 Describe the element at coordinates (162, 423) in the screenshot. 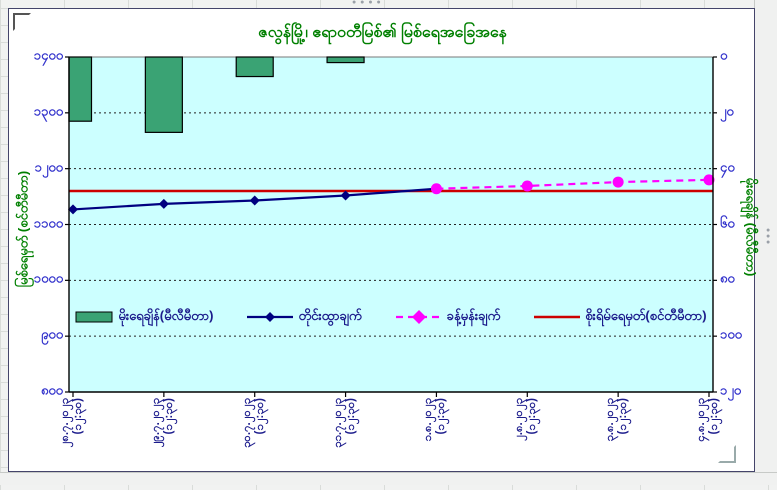

I see `x-axis-label-text: ၂၉.၇.၂၀၂၃ (၁၂:၃၀)` at that location.